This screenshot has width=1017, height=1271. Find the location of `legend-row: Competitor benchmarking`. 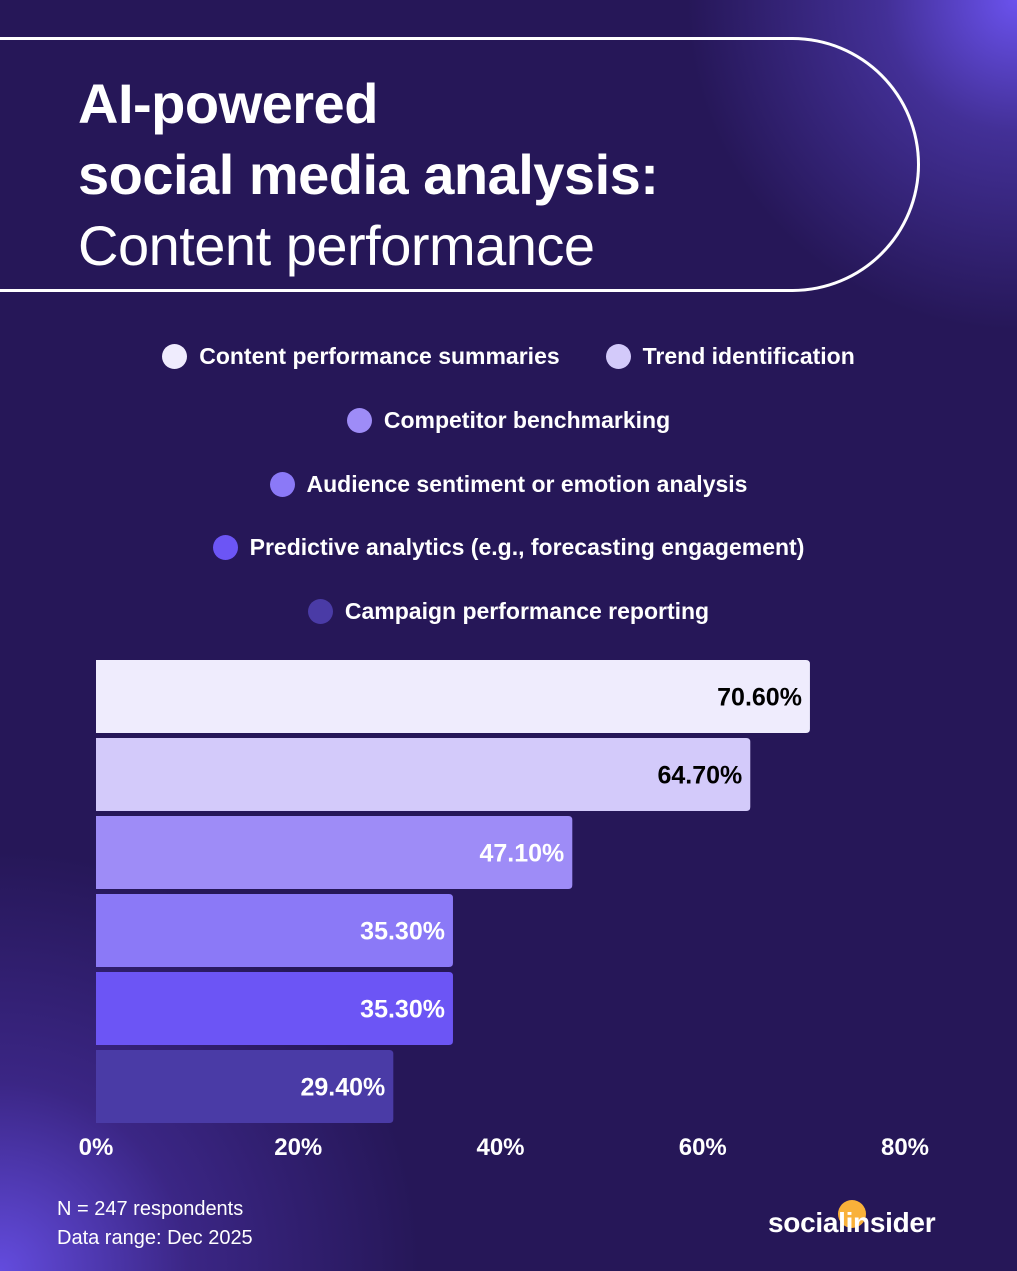

legend-row: Competitor benchmarking is located at coordinates (508, 420).